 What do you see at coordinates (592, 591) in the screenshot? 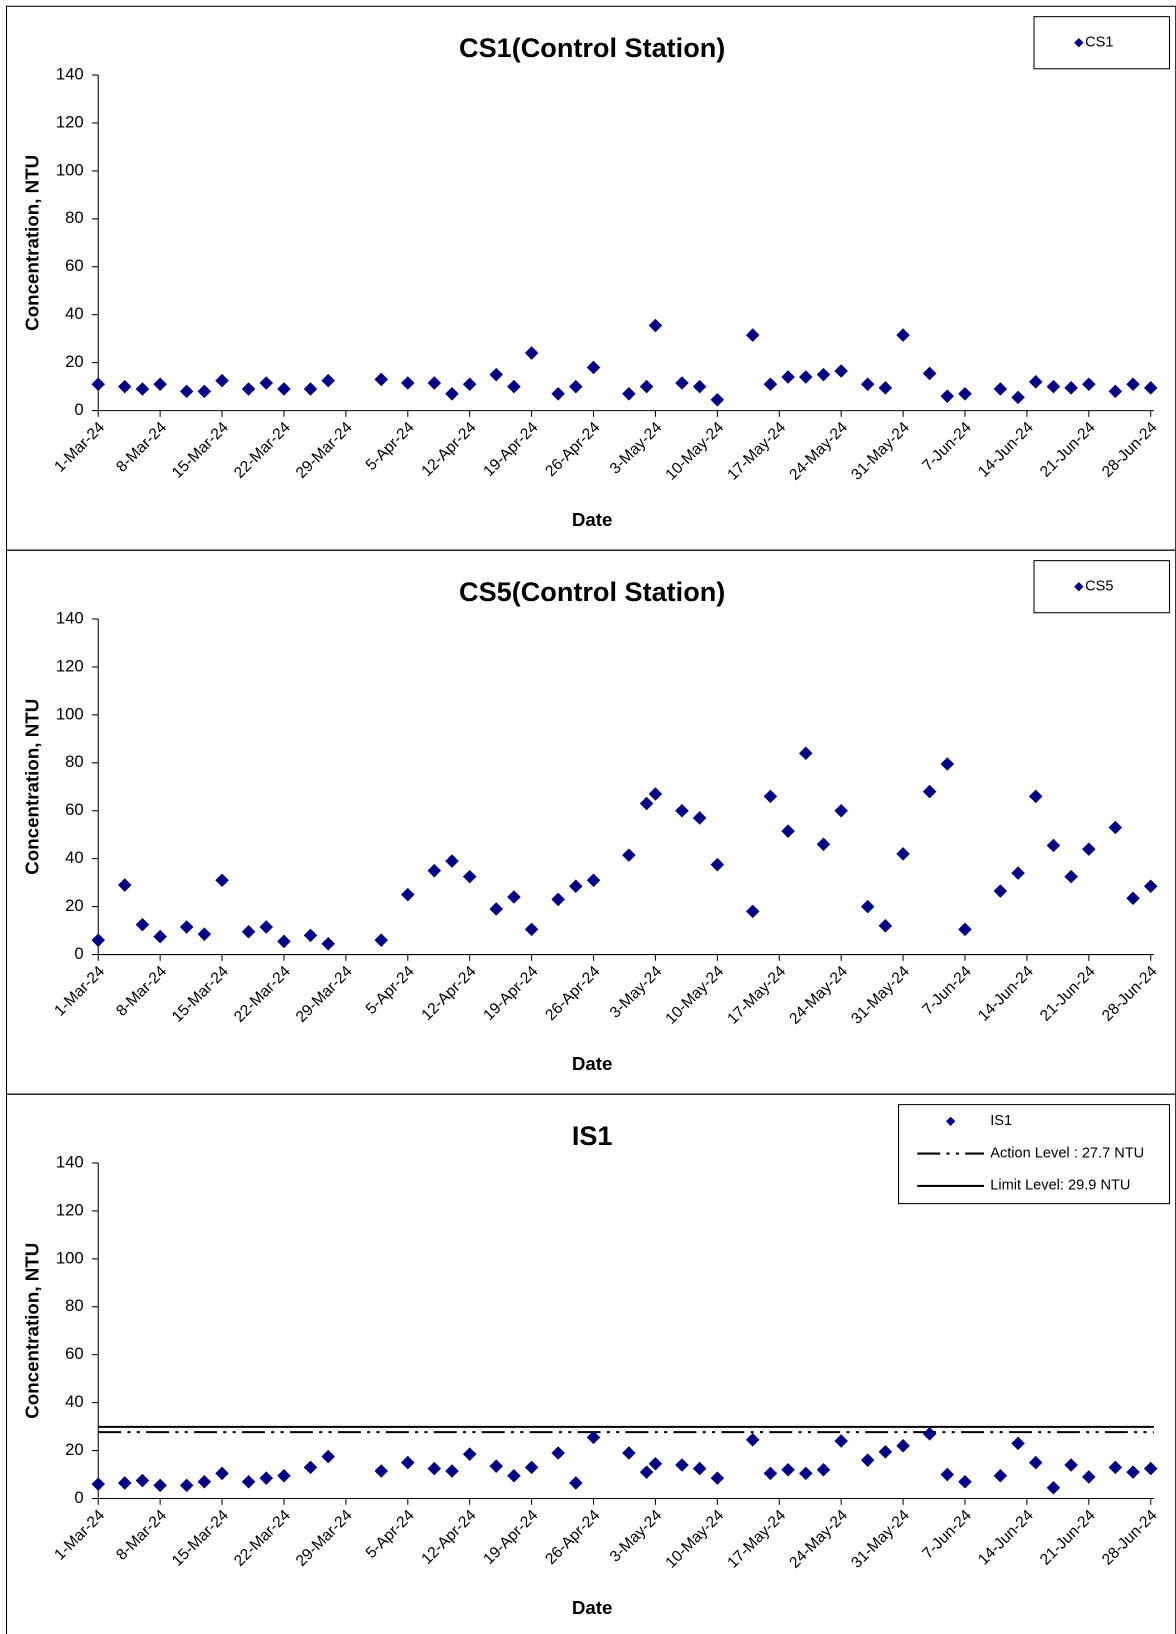
I see `chart-title: CS5(Control Station)` at bounding box center [592, 591].